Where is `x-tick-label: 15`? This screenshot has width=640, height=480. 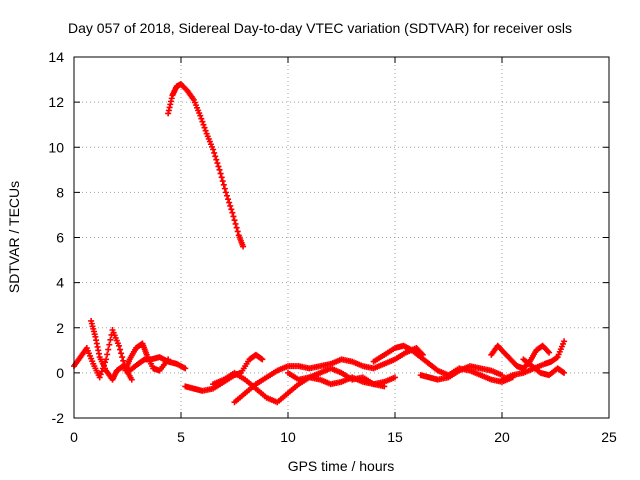 x-tick-label: 15 is located at coordinates (395, 437).